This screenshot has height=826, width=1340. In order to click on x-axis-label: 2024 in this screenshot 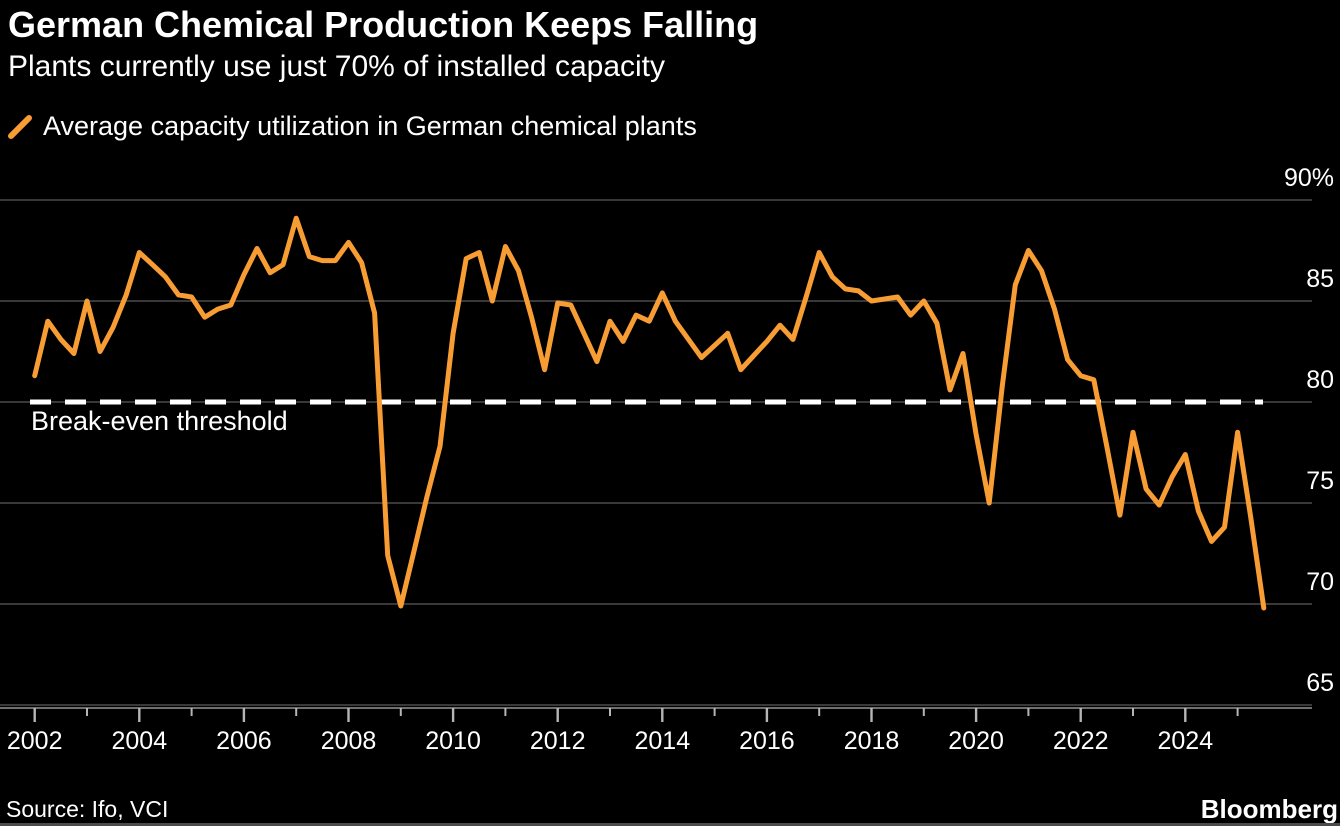, I will do `click(1185, 741)`.